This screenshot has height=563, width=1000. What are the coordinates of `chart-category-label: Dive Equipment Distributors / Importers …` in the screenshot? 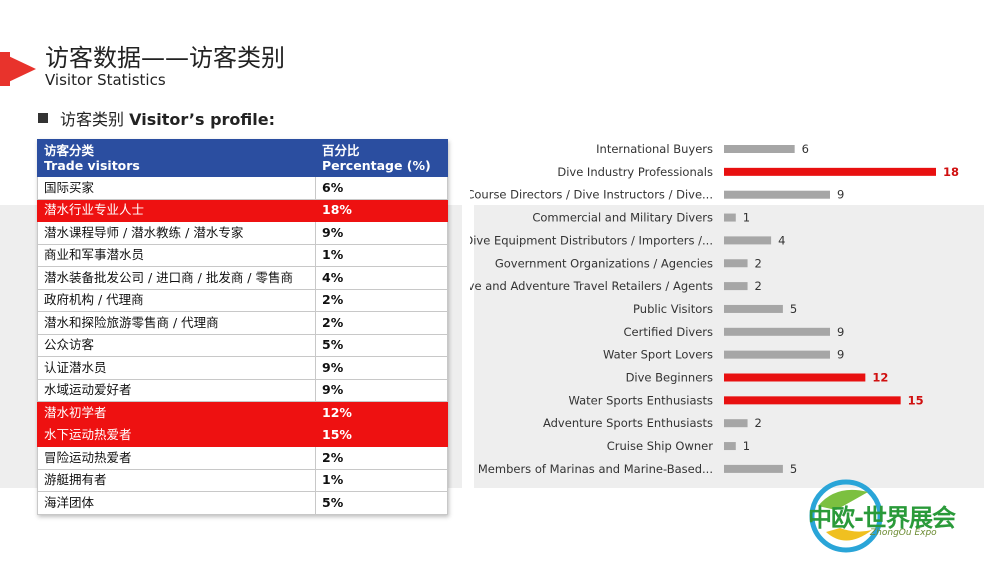 It's located at (591, 240).